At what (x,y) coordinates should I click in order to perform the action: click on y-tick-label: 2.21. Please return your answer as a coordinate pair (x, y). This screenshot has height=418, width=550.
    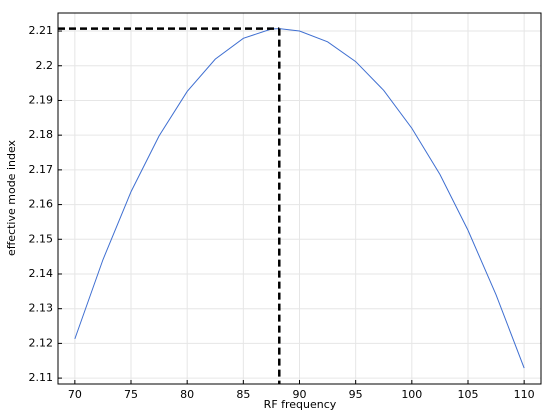
    Looking at the image, I should click on (41, 30).